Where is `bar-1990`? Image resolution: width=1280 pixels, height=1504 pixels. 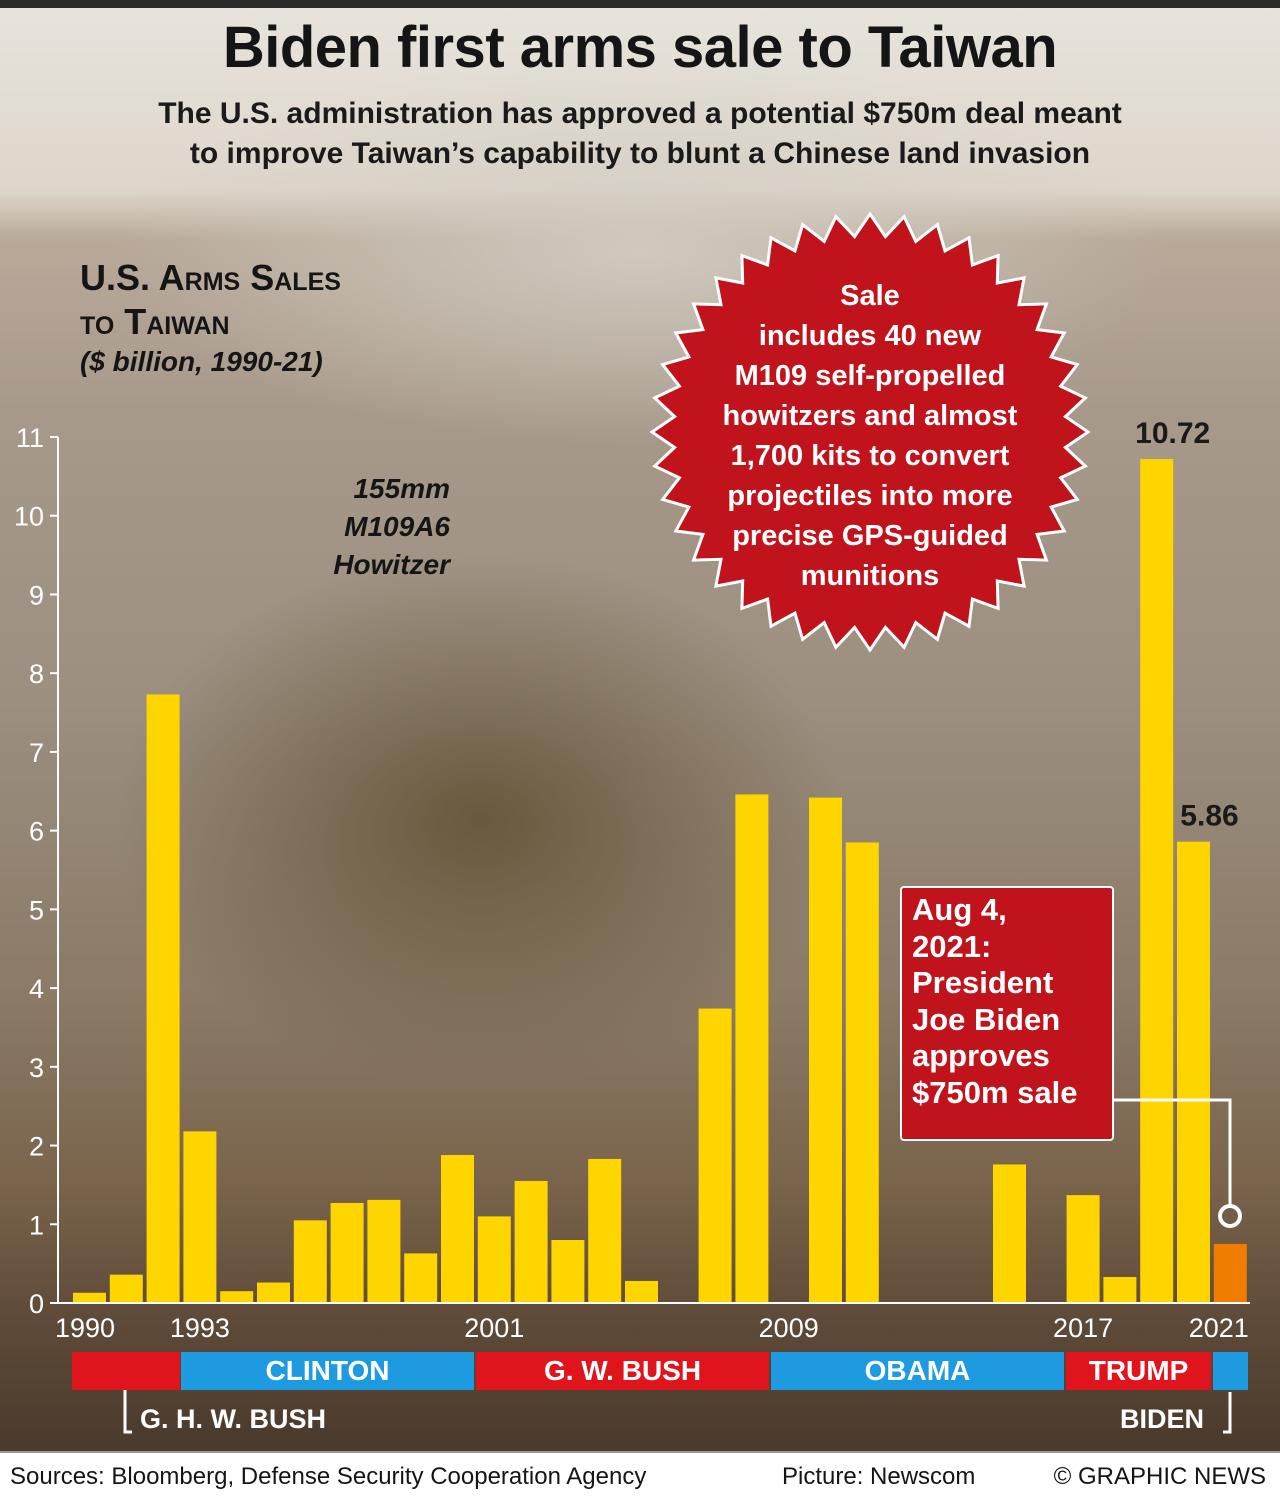 bar-1990 is located at coordinates (89, 1297).